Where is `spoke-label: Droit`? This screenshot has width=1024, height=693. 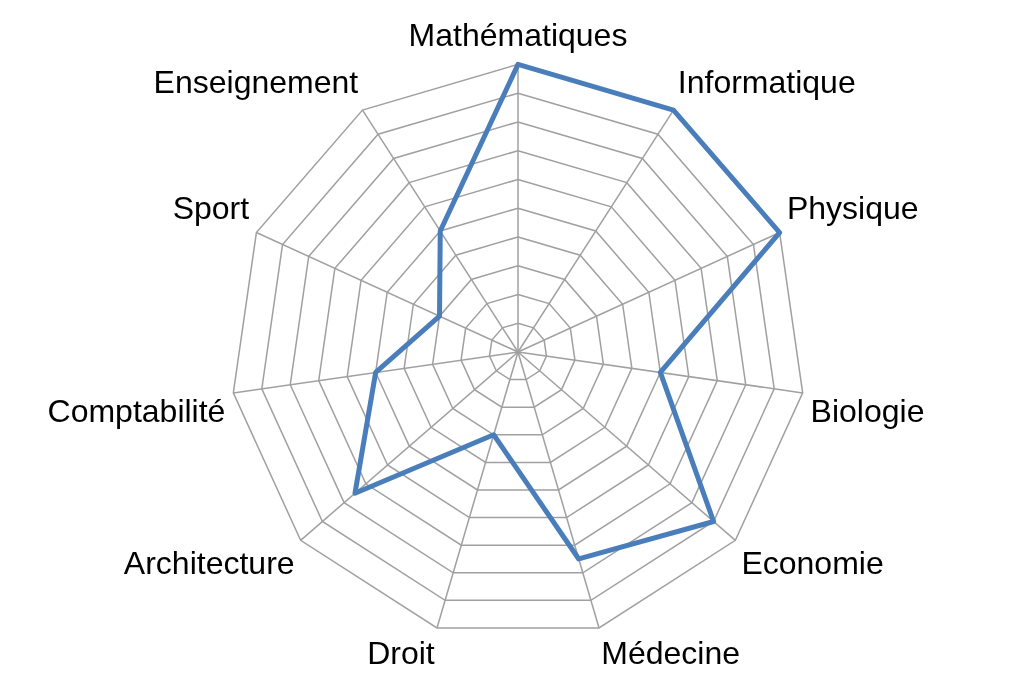
spoke-label: Droit is located at coordinates (401, 652).